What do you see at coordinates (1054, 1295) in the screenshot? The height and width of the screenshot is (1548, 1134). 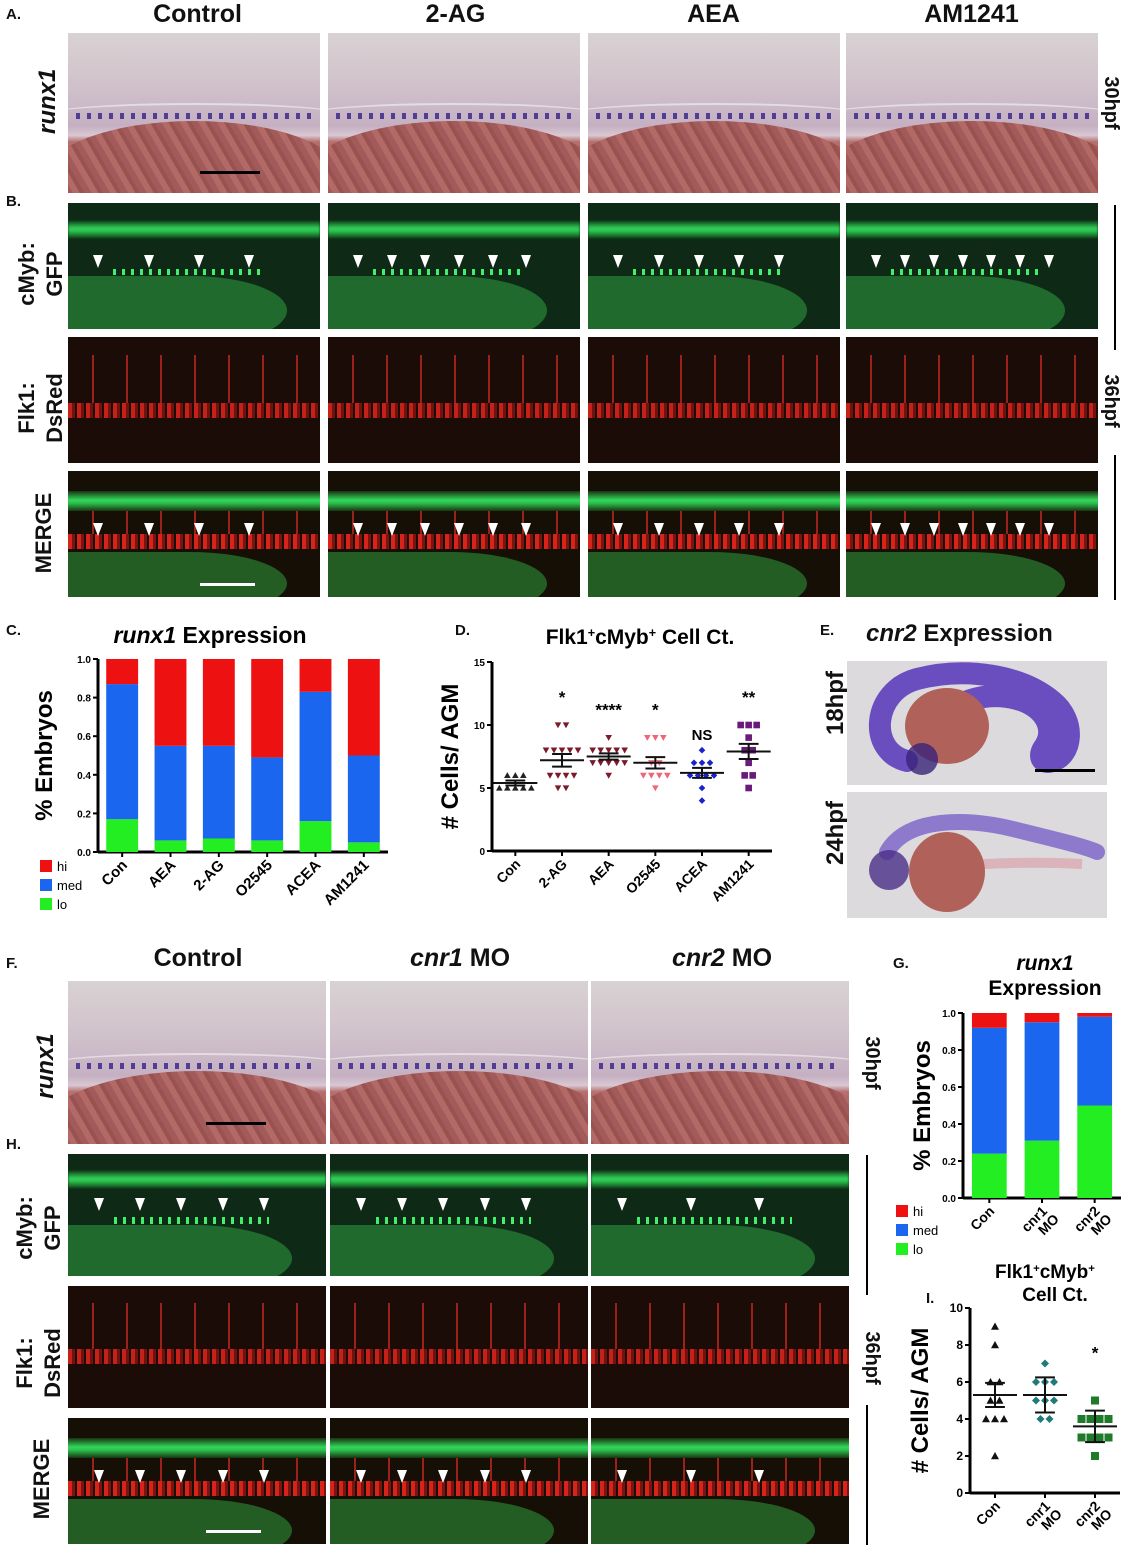 I see `chart-title-line2: Cell Ct.` at bounding box center [1054, 1295].